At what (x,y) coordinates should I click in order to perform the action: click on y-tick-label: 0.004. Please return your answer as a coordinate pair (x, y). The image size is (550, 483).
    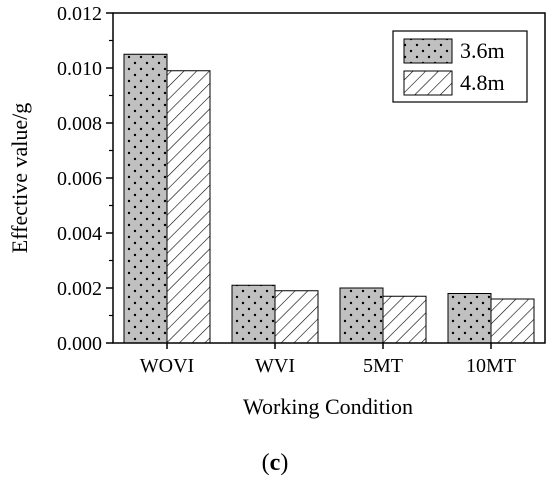
    Looking at the image, I should click on (79, 234).